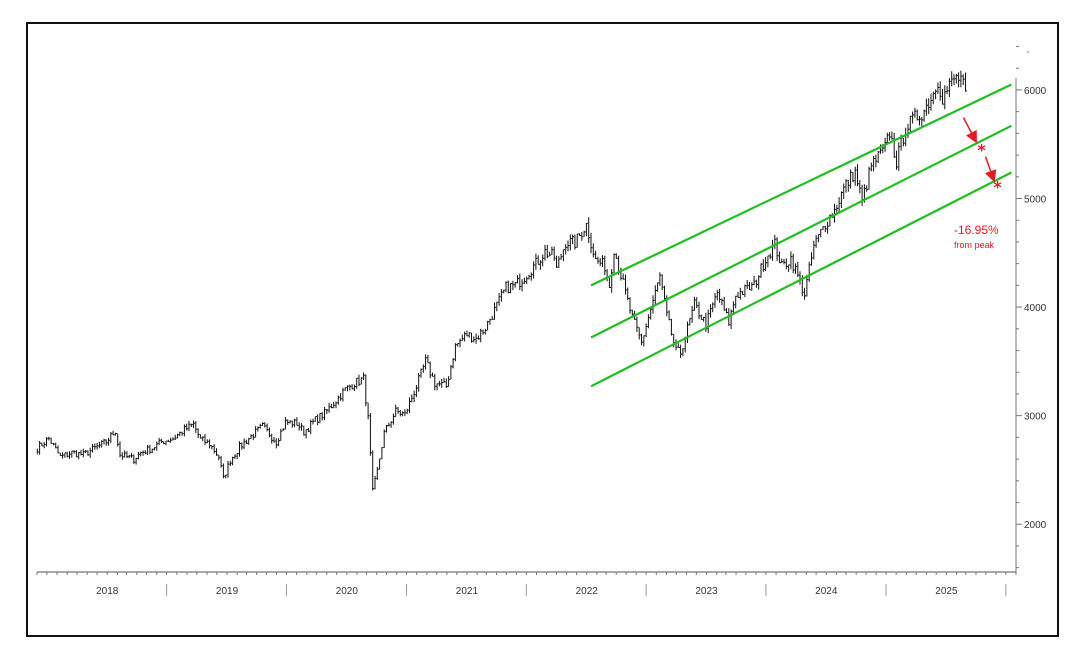 The height and width of the screenshot is (650, 1080). What do you see at coordinates (1035, 200) in the screenshot?
I see `y-tick-label-5000: 5000` at bounding box center [1035, 200].